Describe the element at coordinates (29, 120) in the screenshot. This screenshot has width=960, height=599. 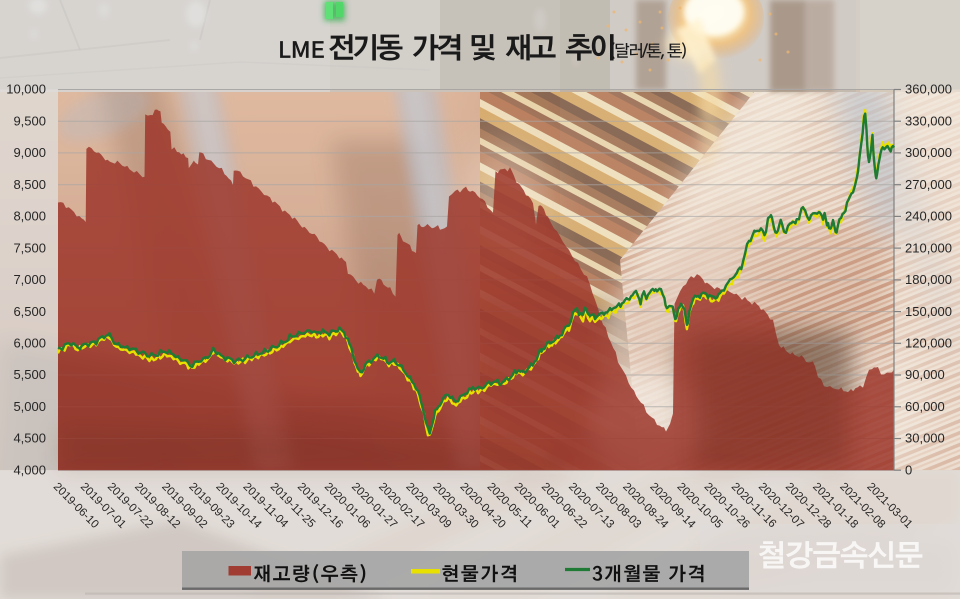
I see `svg-text: 9,500` at that location.